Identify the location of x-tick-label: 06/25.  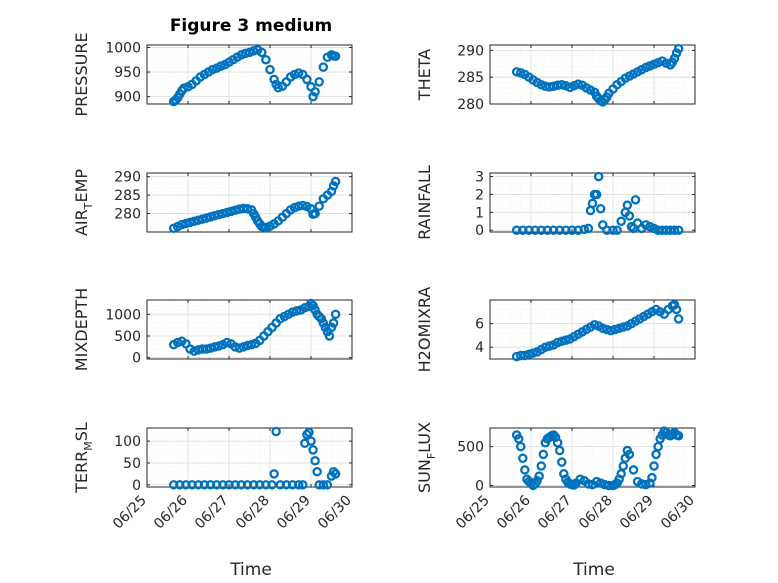
(473, 513).